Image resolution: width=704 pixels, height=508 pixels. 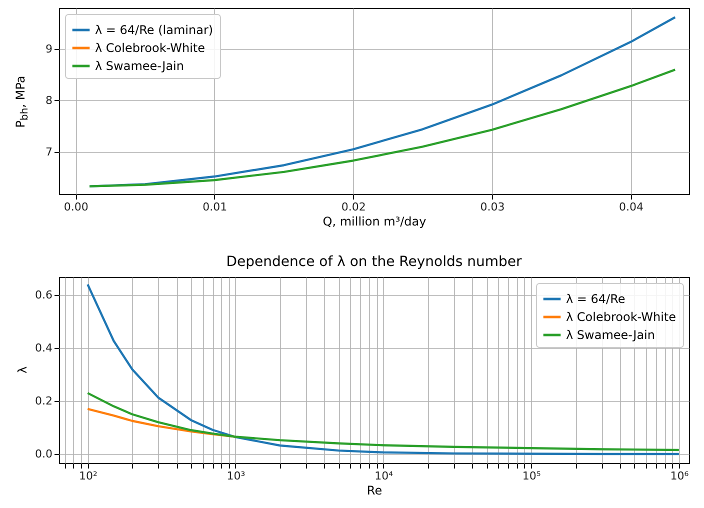 I want to click on y-tick-label: 0.2, so click(x=43, y=401).